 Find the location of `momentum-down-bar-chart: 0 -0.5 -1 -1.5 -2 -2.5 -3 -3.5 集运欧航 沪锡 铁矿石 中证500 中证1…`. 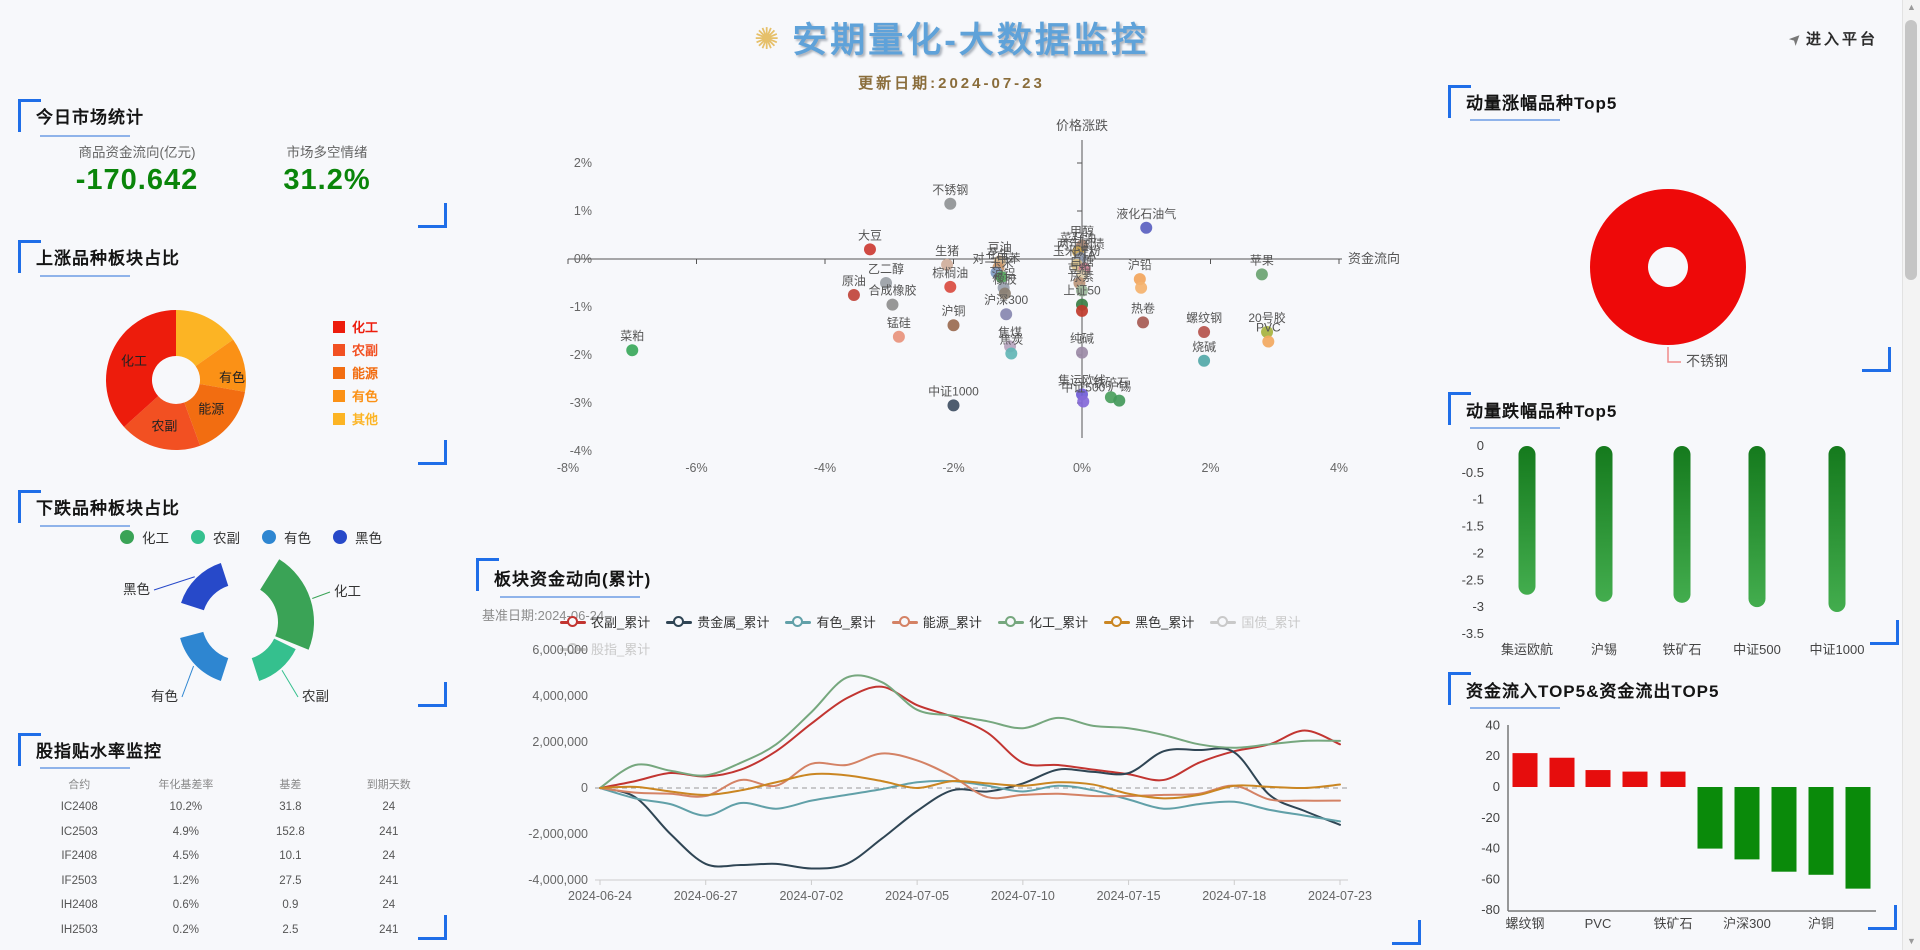

momentum-down-bar-chart: 0 -0.5 -1 -1.5 -2 -2.5 -3 -3.5 集运欧航 沪锡 铁矿石 中证500 中证1… is located at coordinates (1670, 542).